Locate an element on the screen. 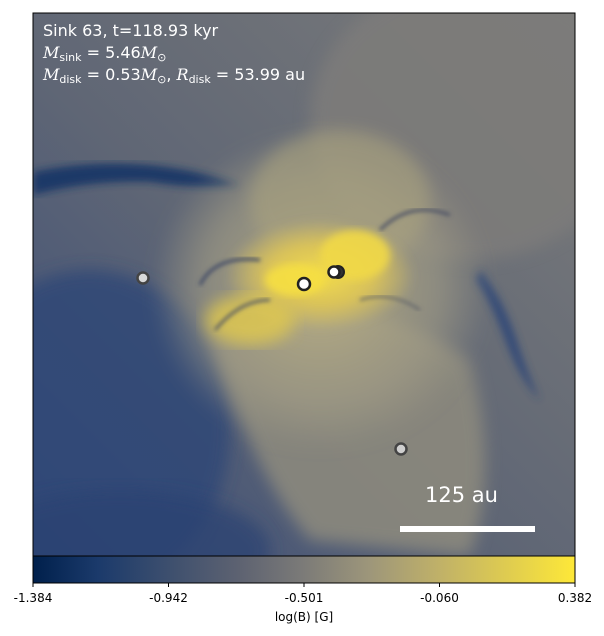 The height and width of the screenshot is (636, 604). r-disk-value: = 53.99 au is located at coordinates (258, 74).